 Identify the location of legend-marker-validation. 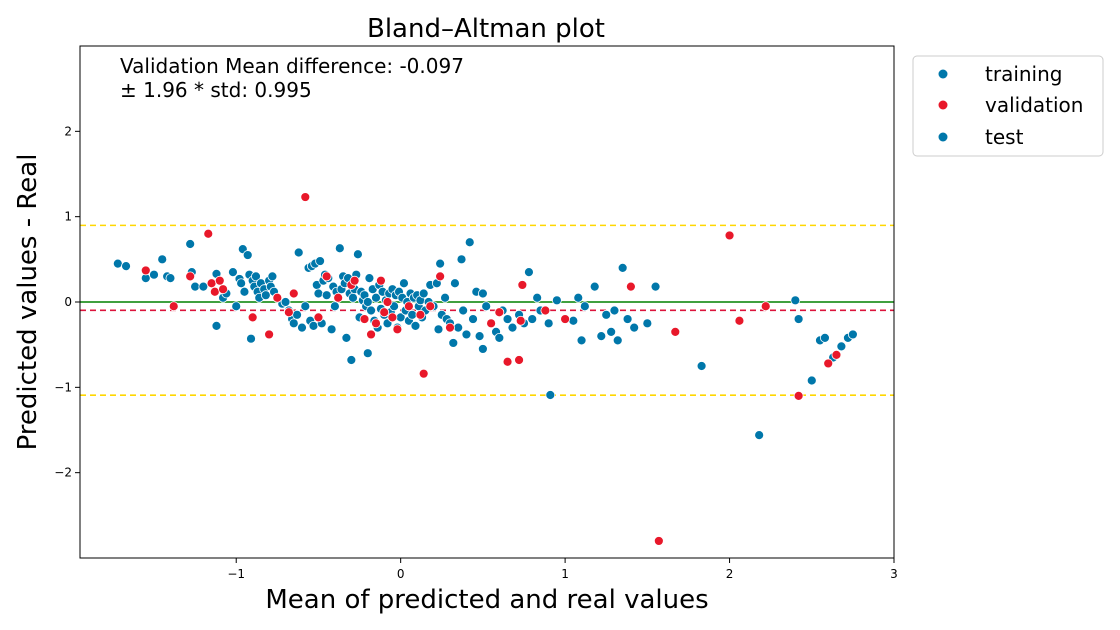
(943, 105).